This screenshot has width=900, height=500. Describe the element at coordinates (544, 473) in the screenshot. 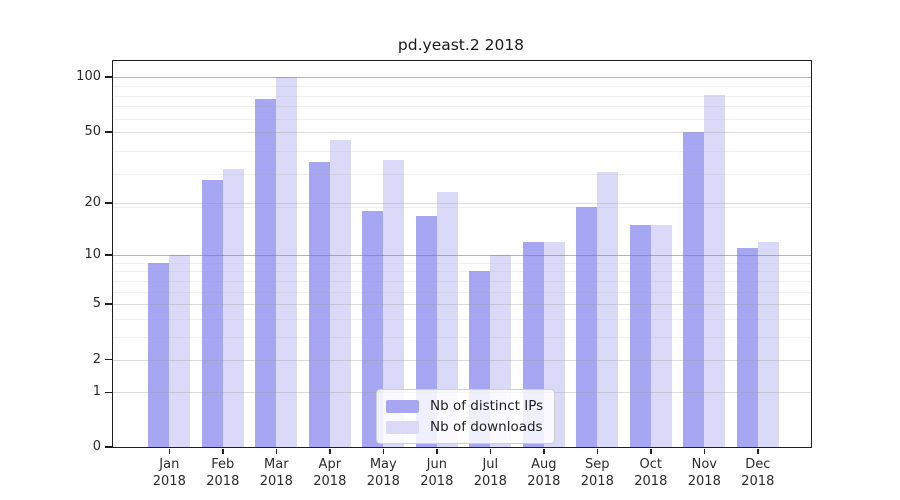

I see `x-axis-tick-label: Aug 2018` at that location.